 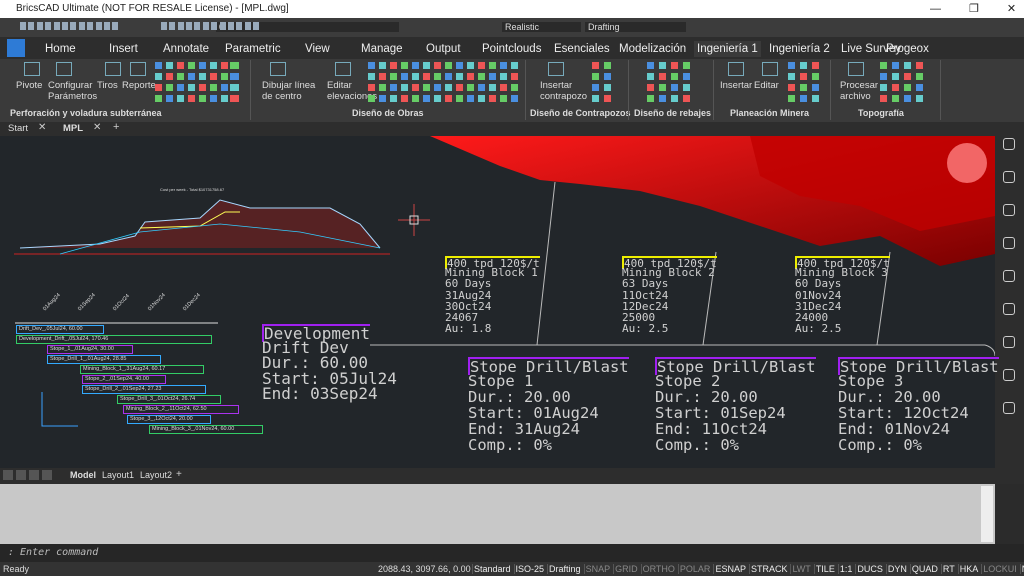 I want to click on status-toggle: ESNAP, so click(x=729, y=569).